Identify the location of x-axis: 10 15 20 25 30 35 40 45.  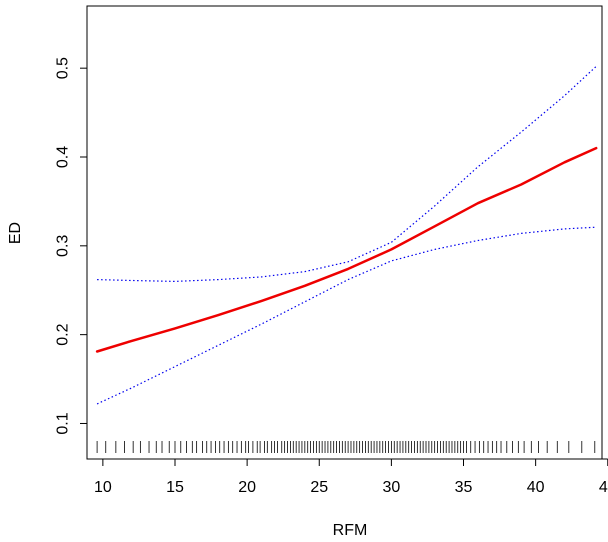
(351, 477).